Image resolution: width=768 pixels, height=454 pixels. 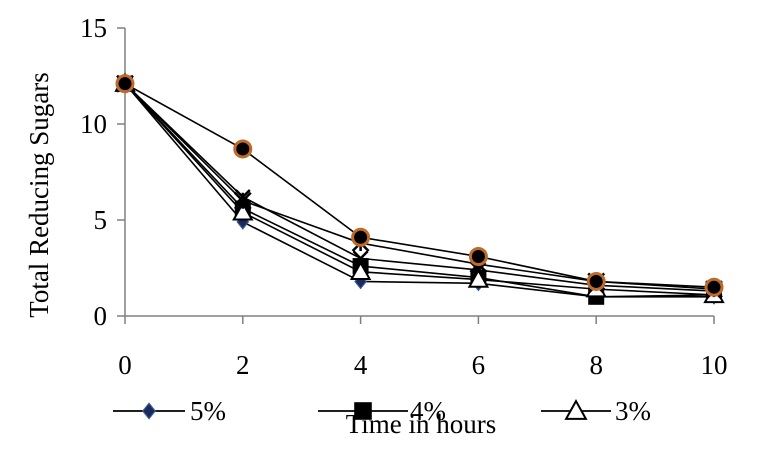 I want to click on x-tick-label: 6, so click(x=479, y=365).